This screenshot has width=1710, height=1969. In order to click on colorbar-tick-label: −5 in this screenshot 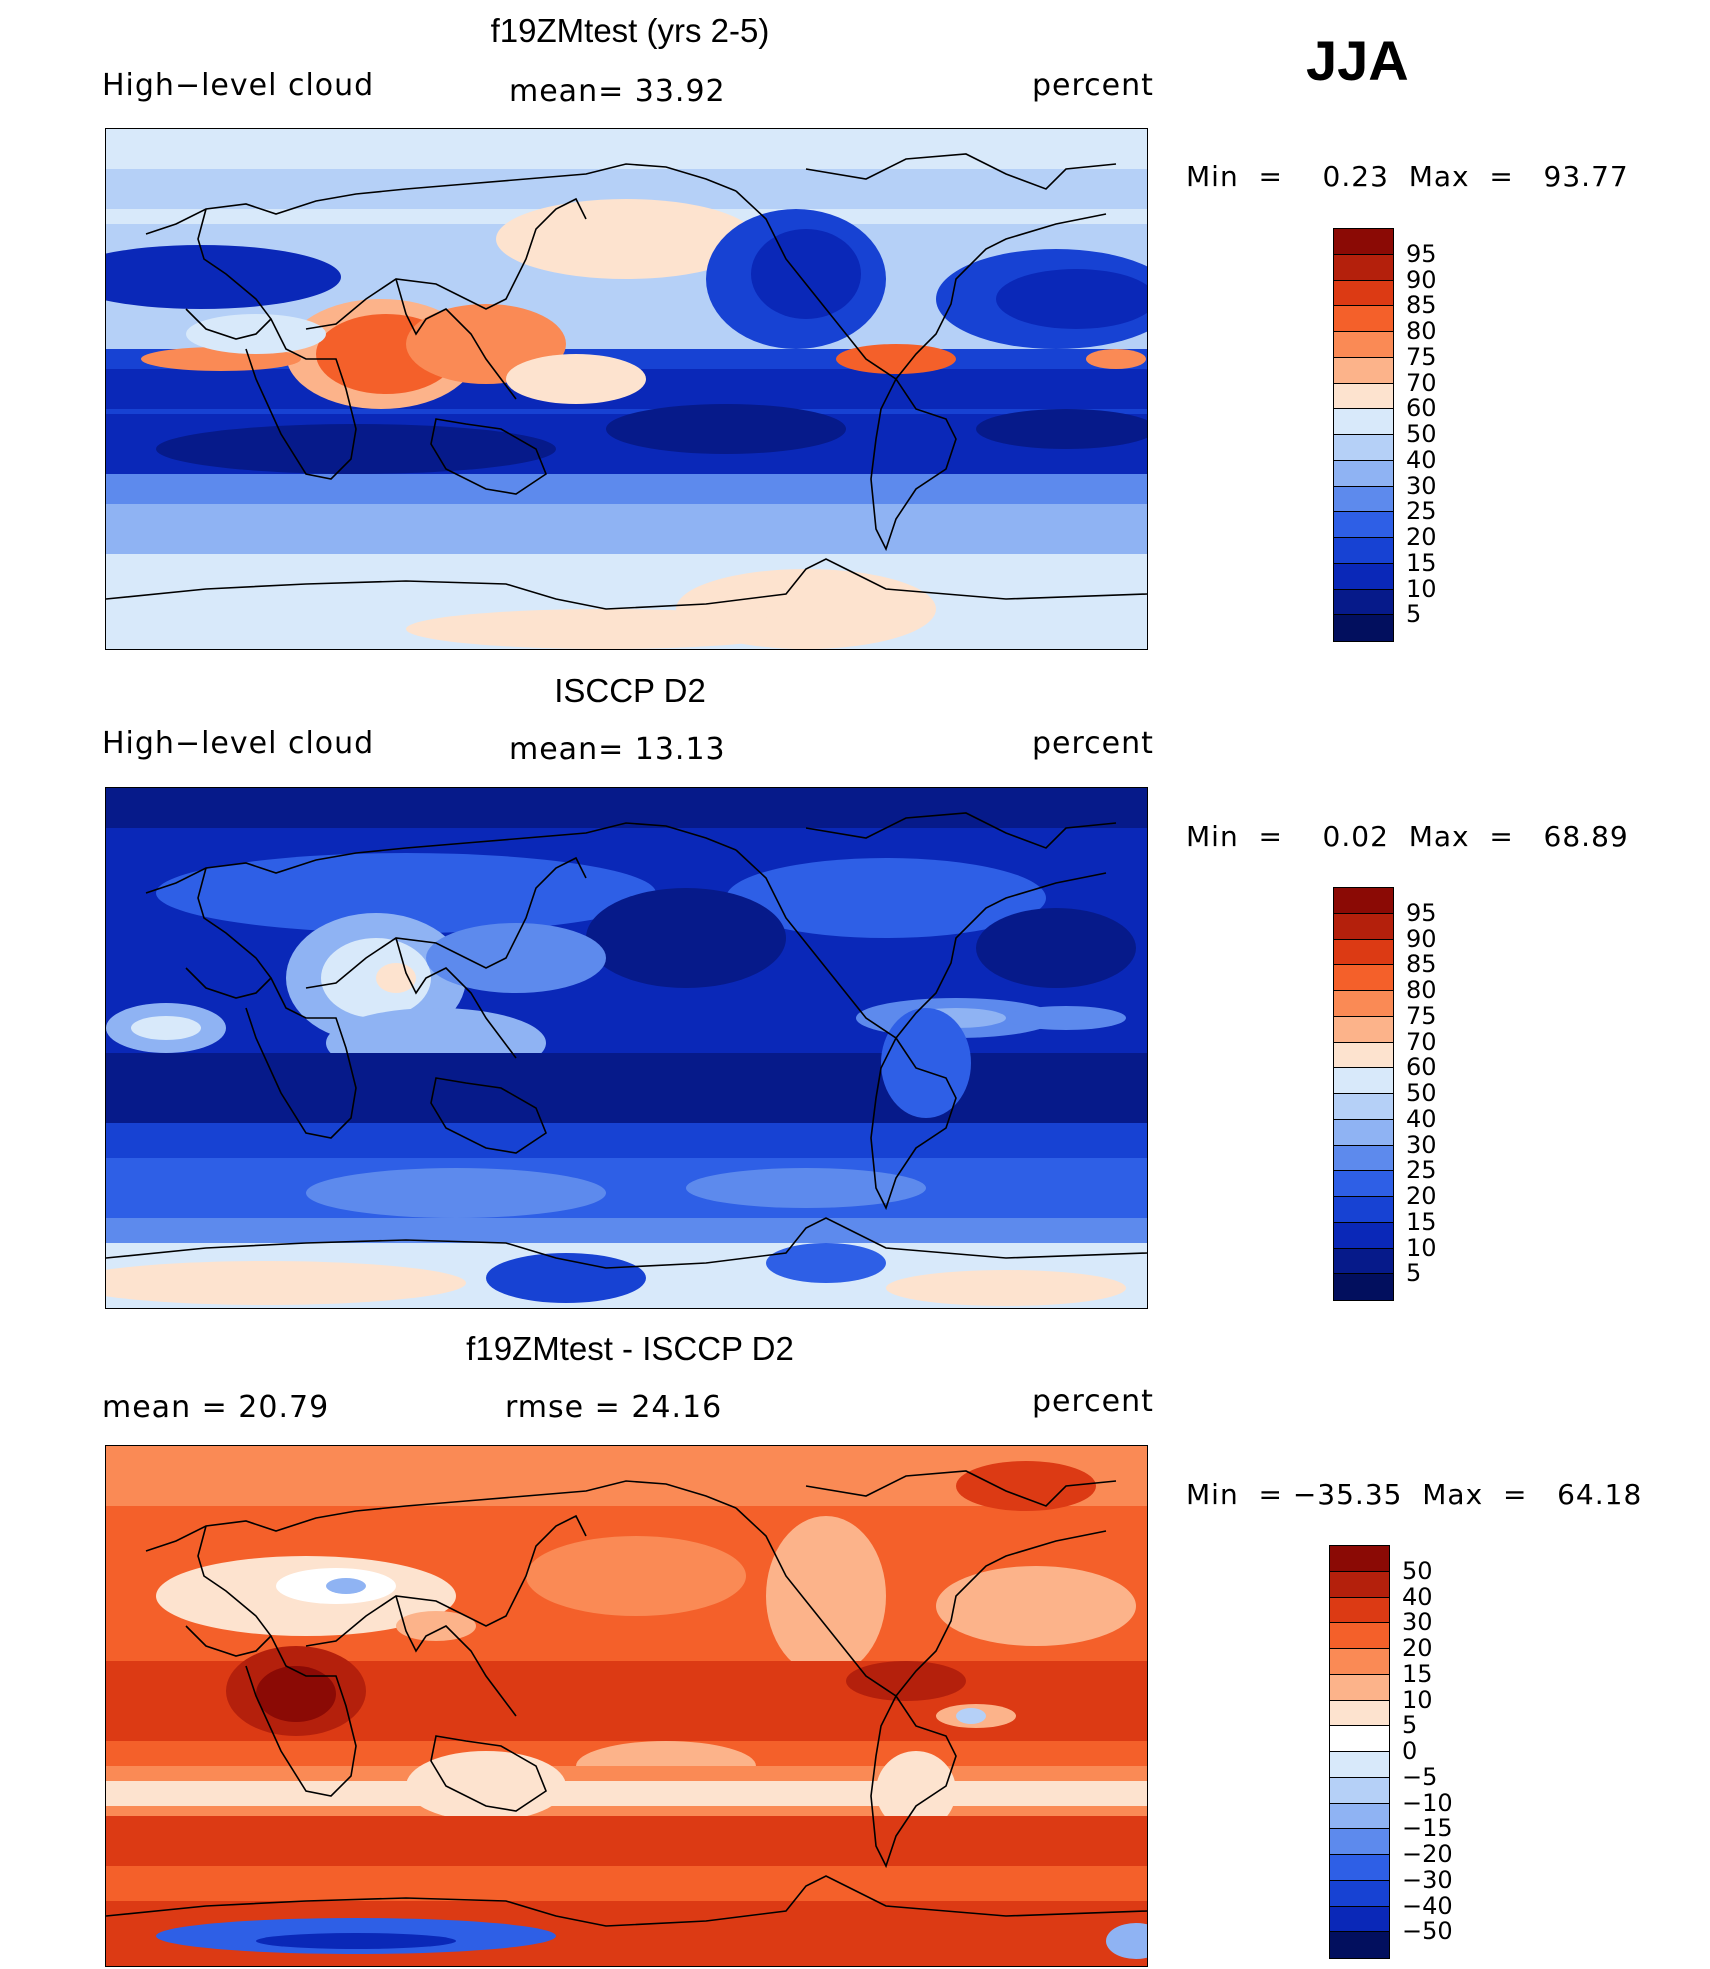, I will do `click(1420, 1776)`.